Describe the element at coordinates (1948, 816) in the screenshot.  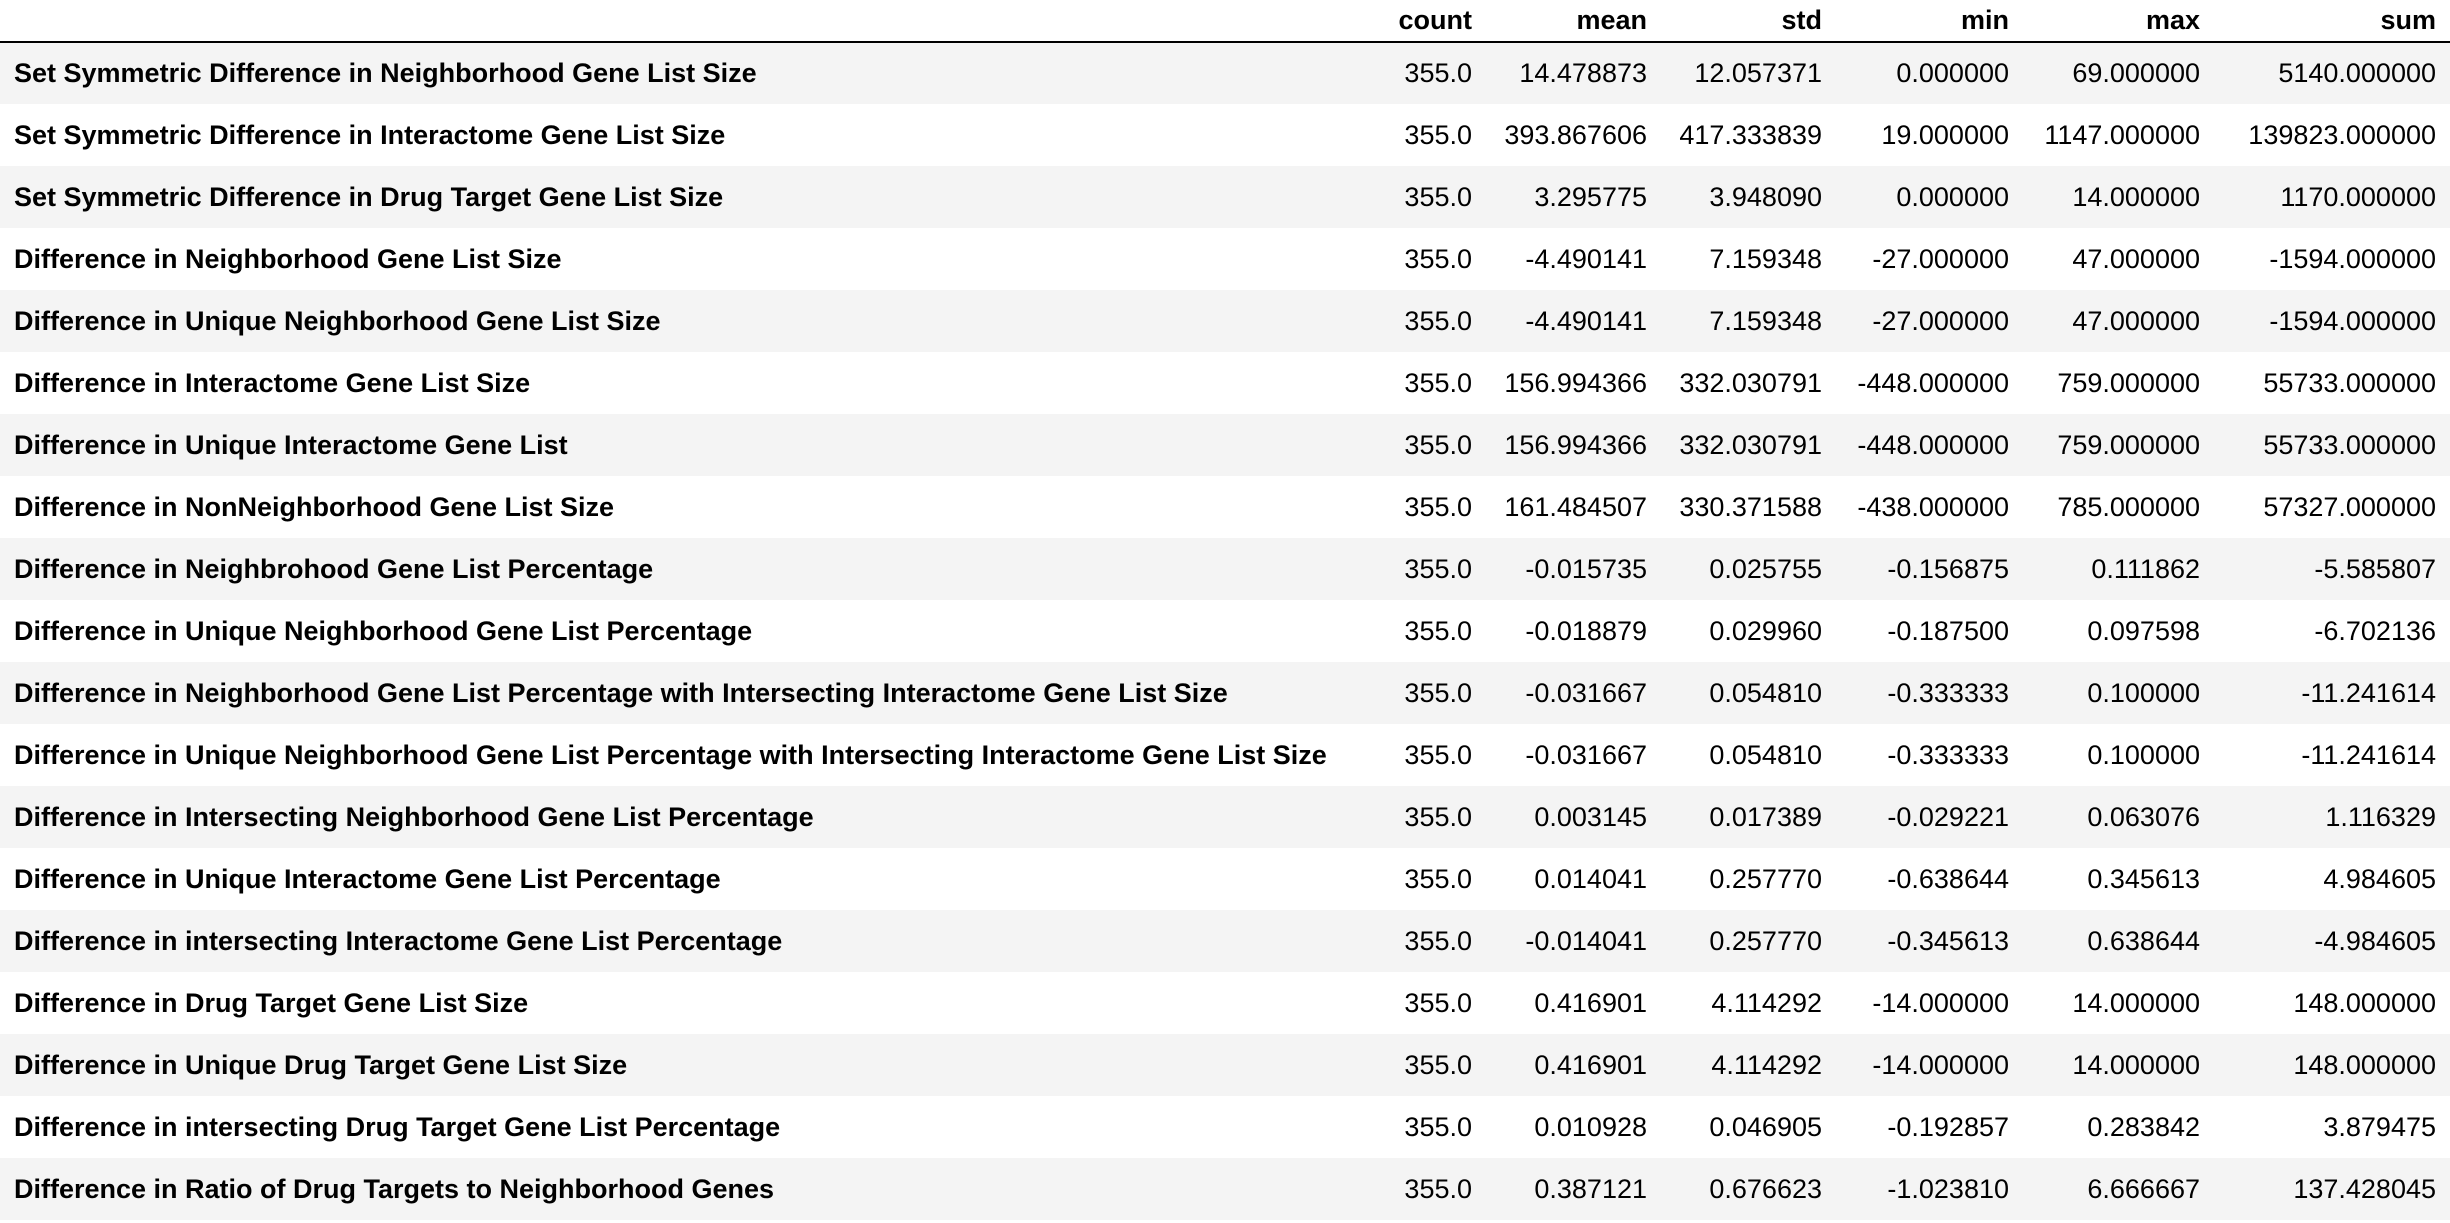
I see `cell-min: -0.029221` at that location.